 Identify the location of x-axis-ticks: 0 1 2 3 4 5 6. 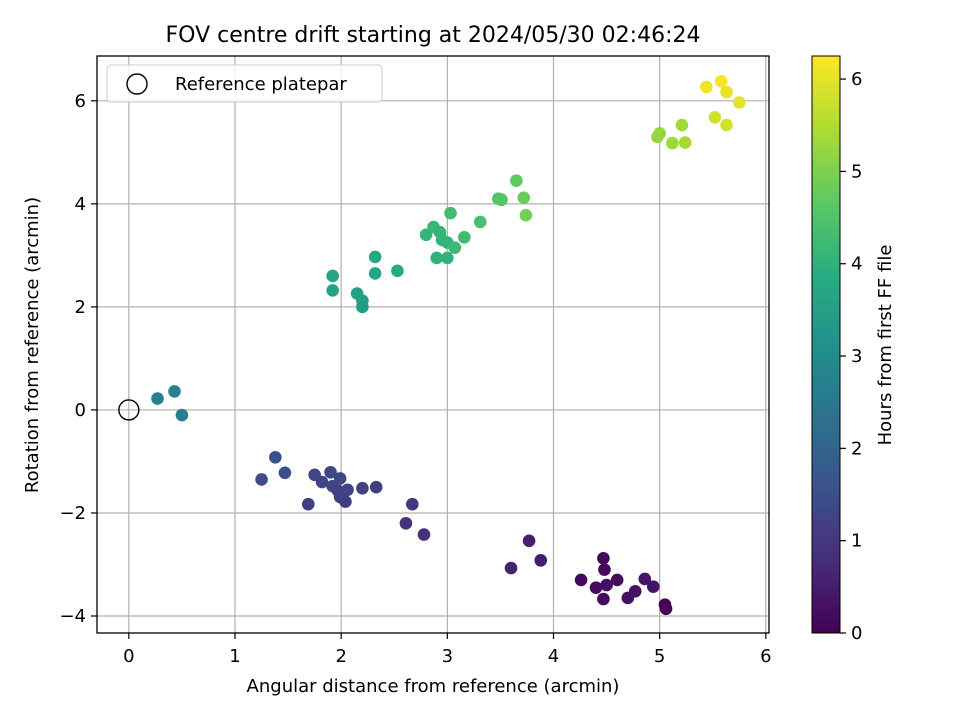
(447, 650).